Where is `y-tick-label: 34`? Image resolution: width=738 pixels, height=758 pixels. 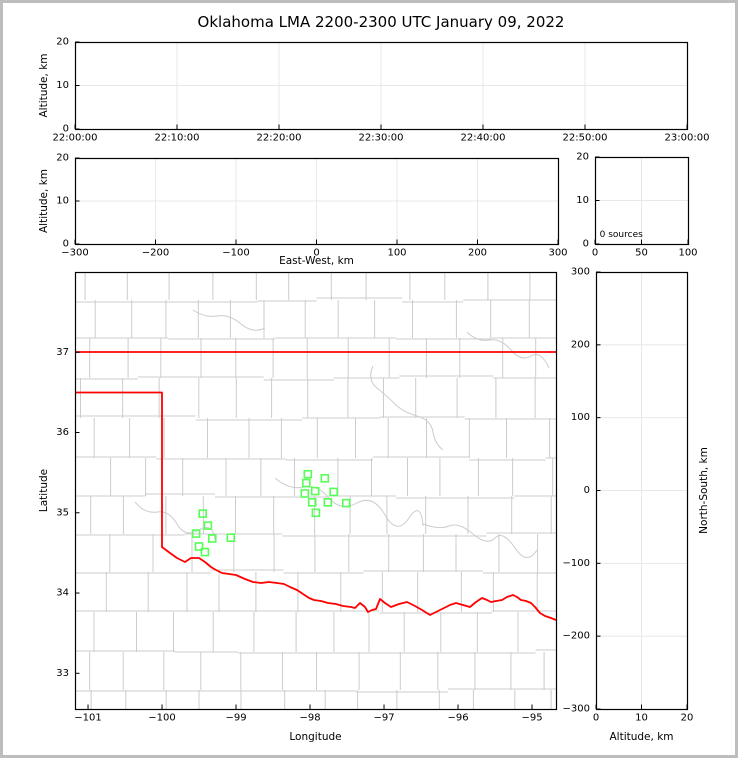
y-tick-label: 34 is located at coordinates (62, 593).